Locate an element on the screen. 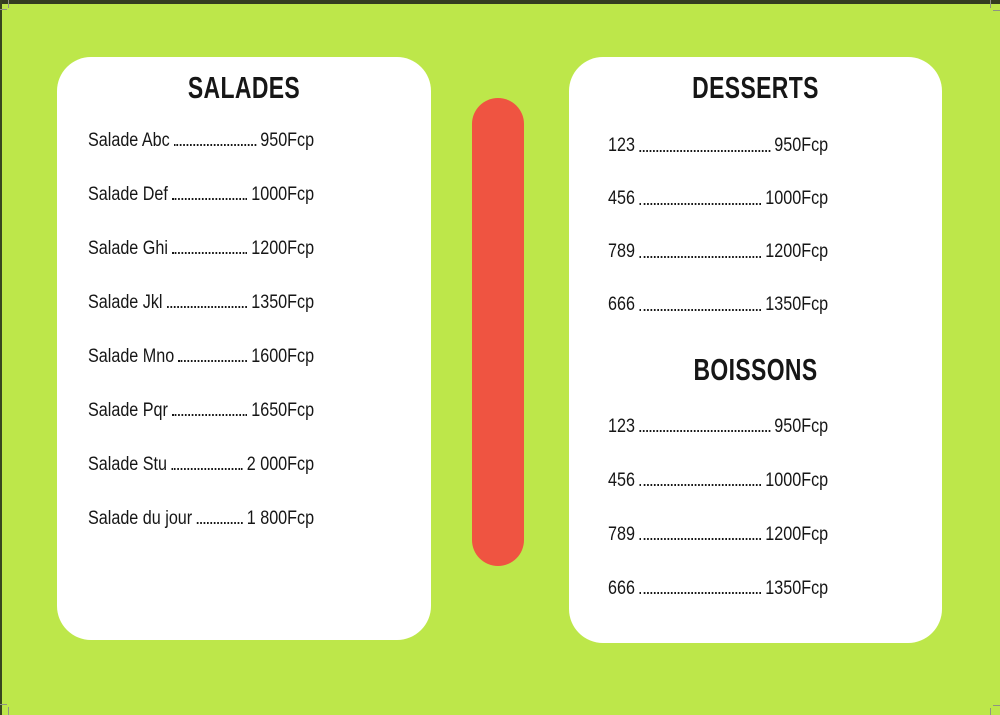 This screenshot has height=715, width=1000. menu-item-row: Salade Mno 1600Fcp is located at coordinates (201, 356).